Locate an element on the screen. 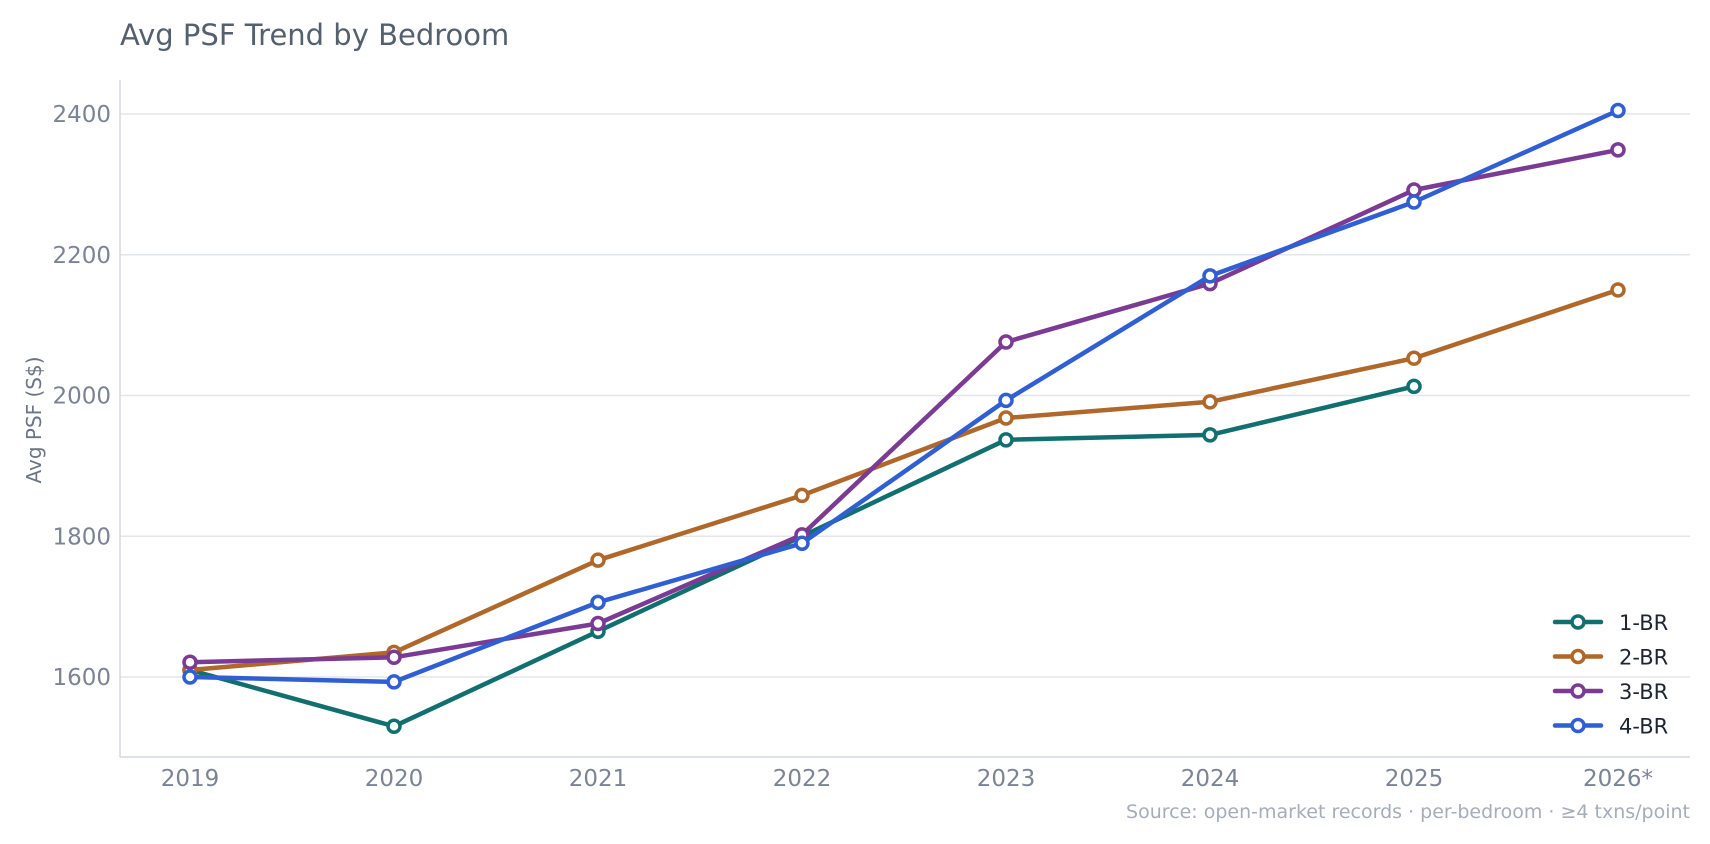  y-tick-label: 2000 is located at coordinates (81, 397).